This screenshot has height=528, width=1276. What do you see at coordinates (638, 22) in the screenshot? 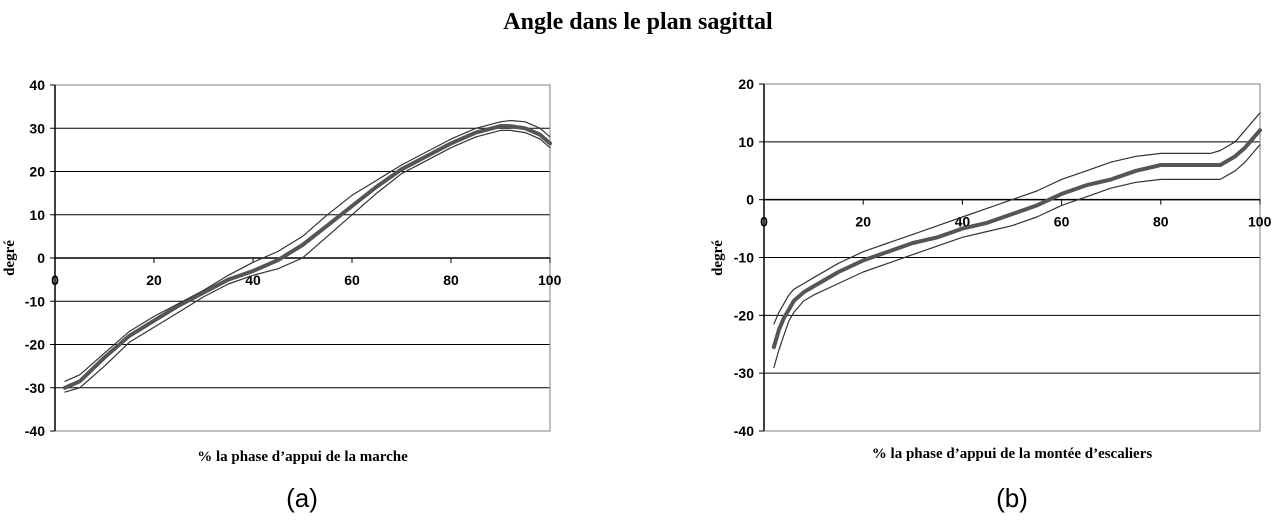
I see `figure-title: Angle dans le plan sagittal` at bounding box center [638, 22].